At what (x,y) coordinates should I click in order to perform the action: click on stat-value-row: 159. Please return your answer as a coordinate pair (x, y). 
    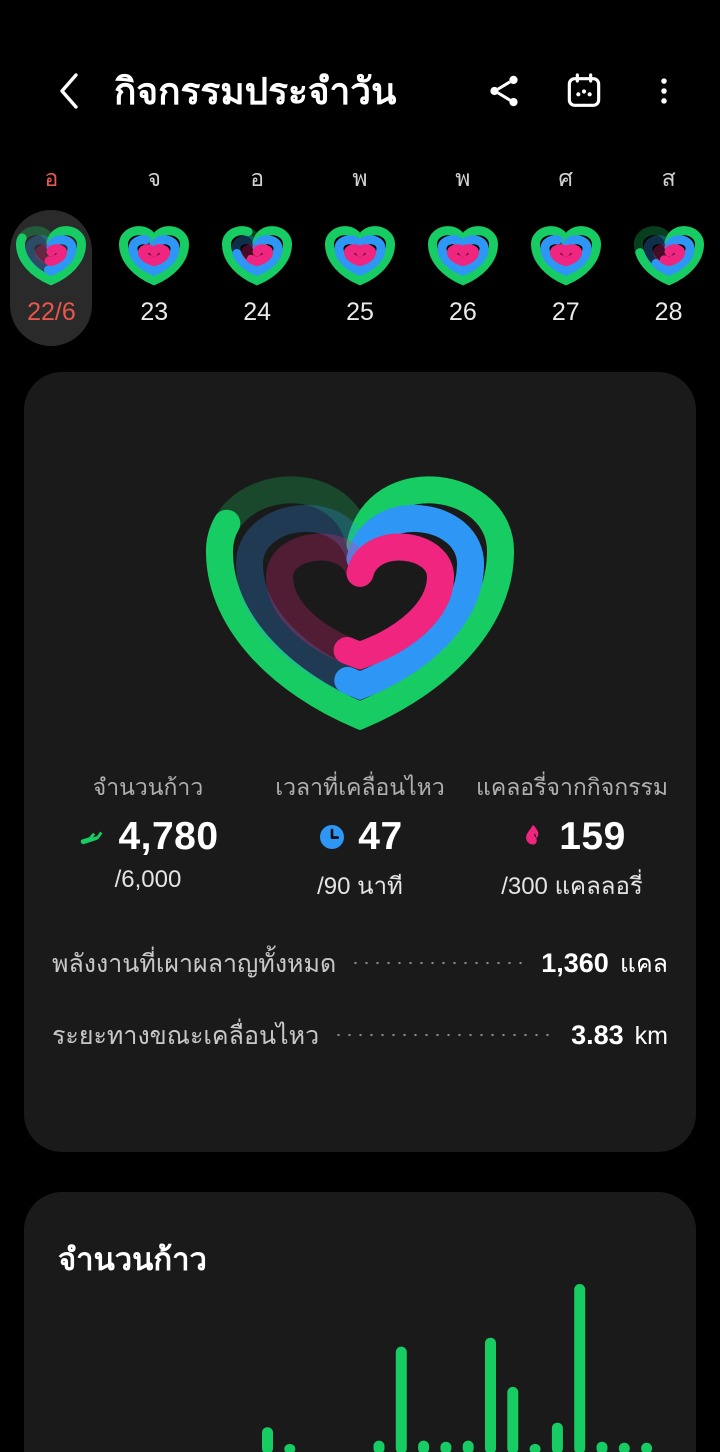
    Looking at the image, I should click on (572, 837).